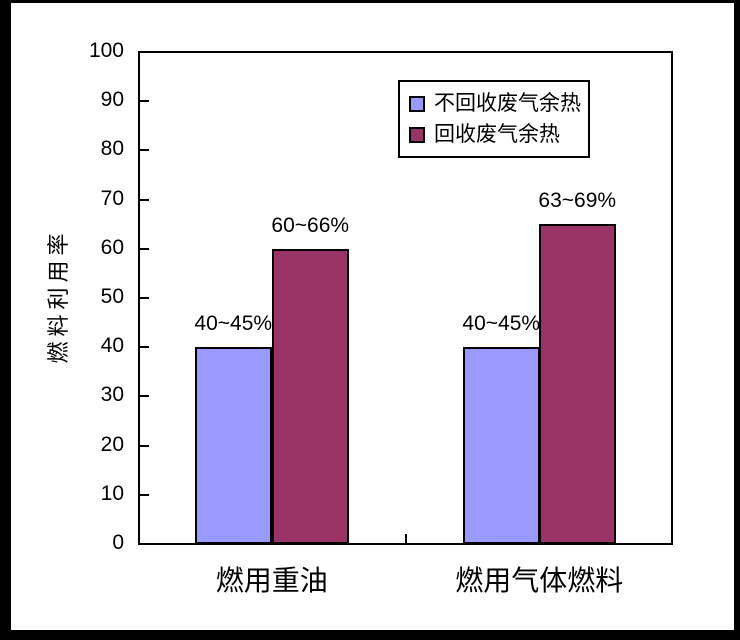 This screenshot has height=640, width=740. What do you see at coordinates (271, 580) in the screenshot?
I see `category-label: 燃用重油` at bounding box center [271, 580].